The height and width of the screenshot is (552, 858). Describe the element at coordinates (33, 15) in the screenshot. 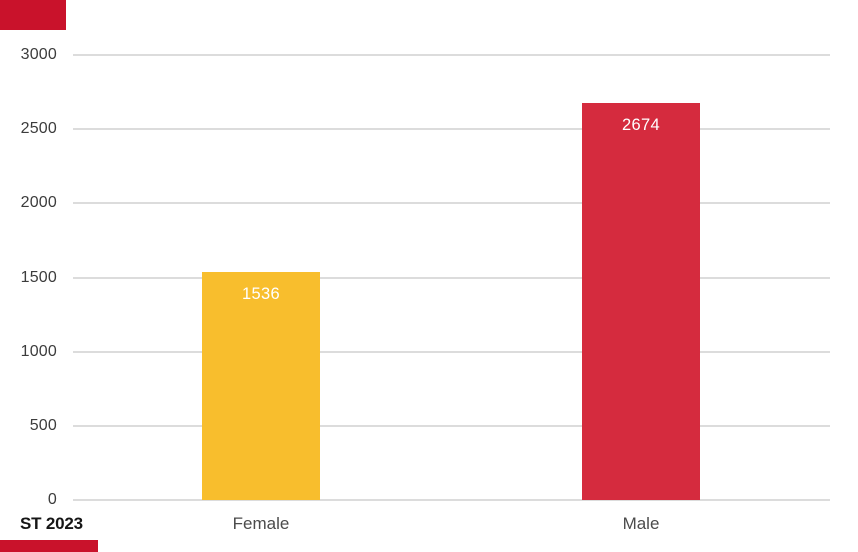

I see `top-left-red-fragment` at that location.